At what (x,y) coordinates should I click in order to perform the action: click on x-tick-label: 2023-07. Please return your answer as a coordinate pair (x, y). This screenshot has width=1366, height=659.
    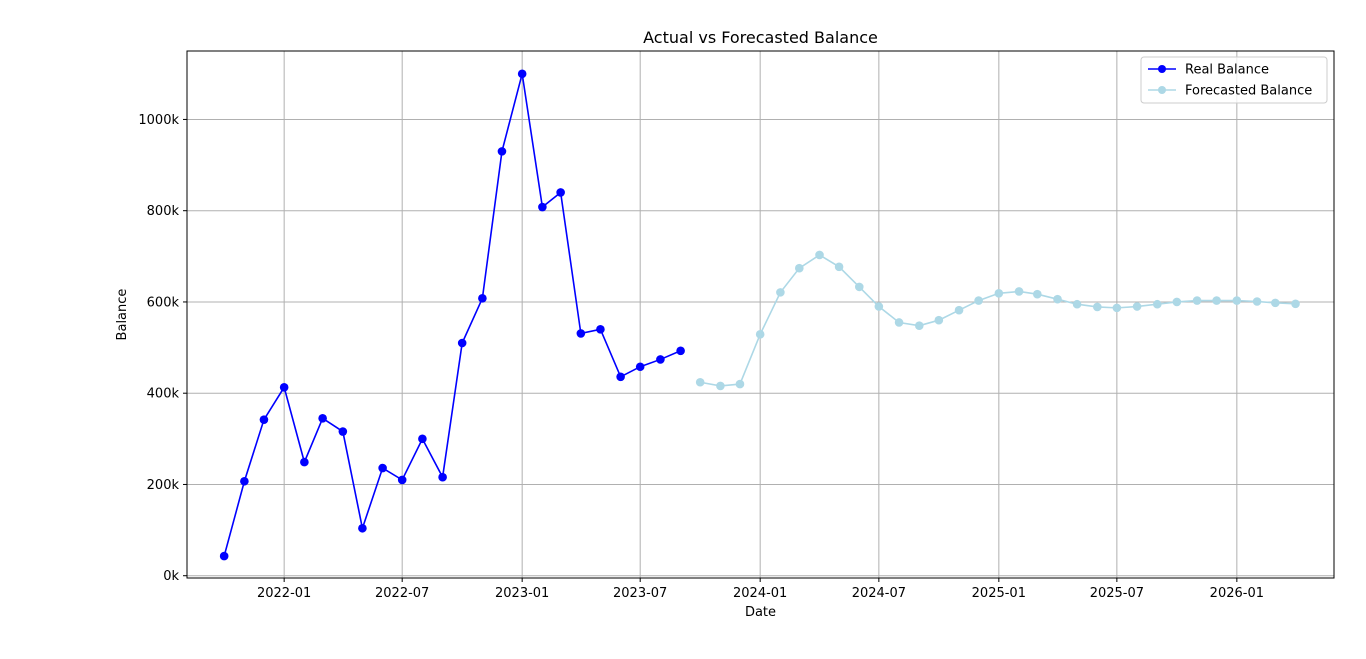
    Looking at the image, I should click on (640, 593).